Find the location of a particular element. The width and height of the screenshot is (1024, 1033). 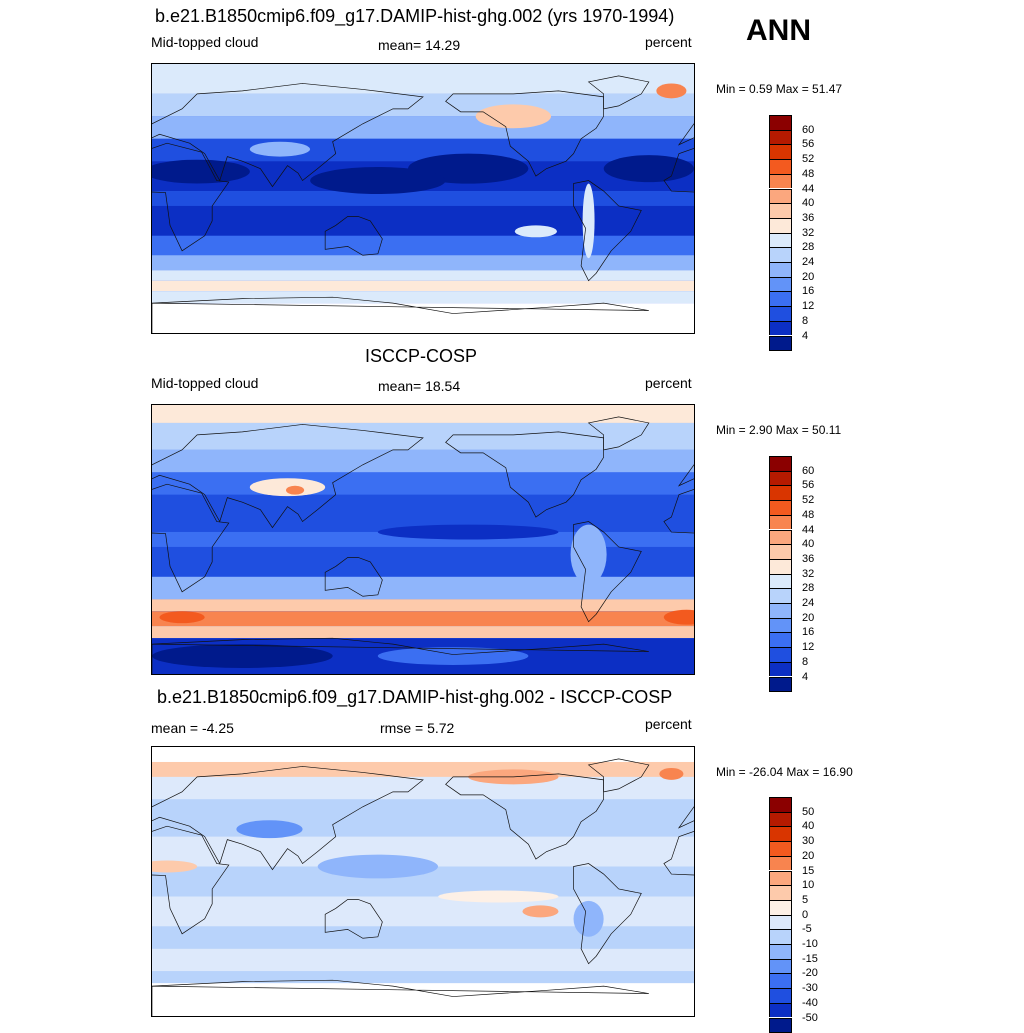

panel2-mean-label: mean= 18.54 is located at coordinates (419, 386).